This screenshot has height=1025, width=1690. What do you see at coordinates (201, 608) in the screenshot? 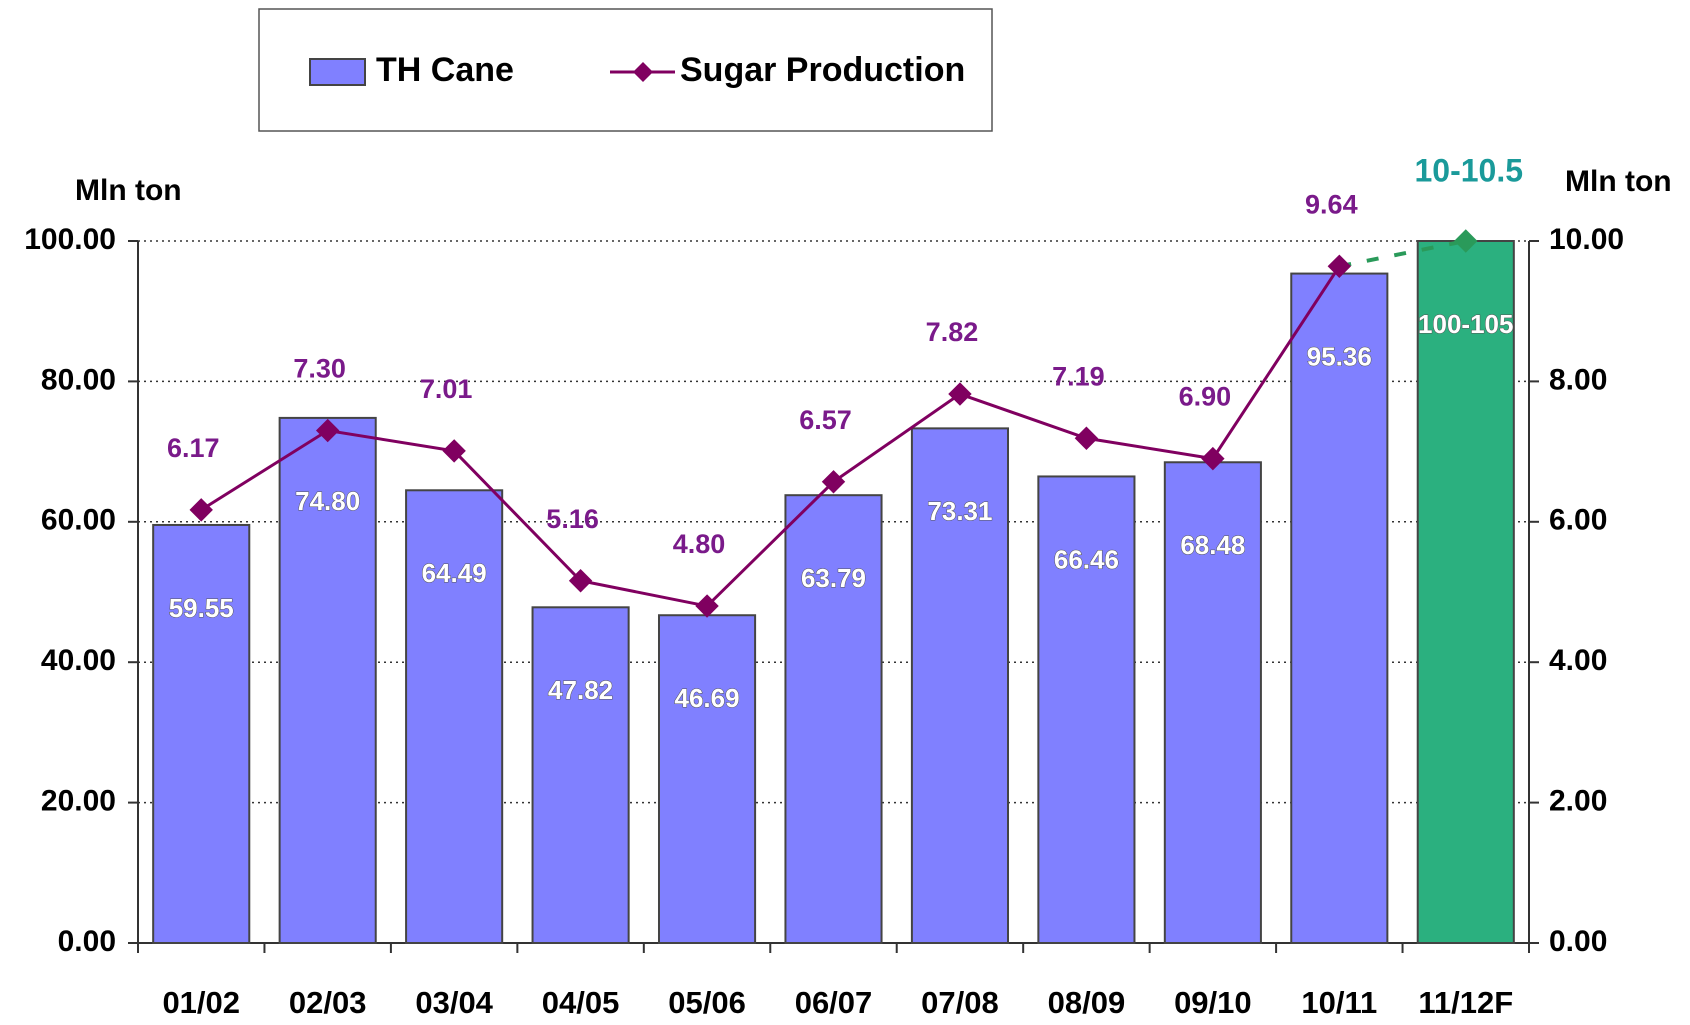
I see `bar-value-label: 59.55` at bounding box center [201, 608].